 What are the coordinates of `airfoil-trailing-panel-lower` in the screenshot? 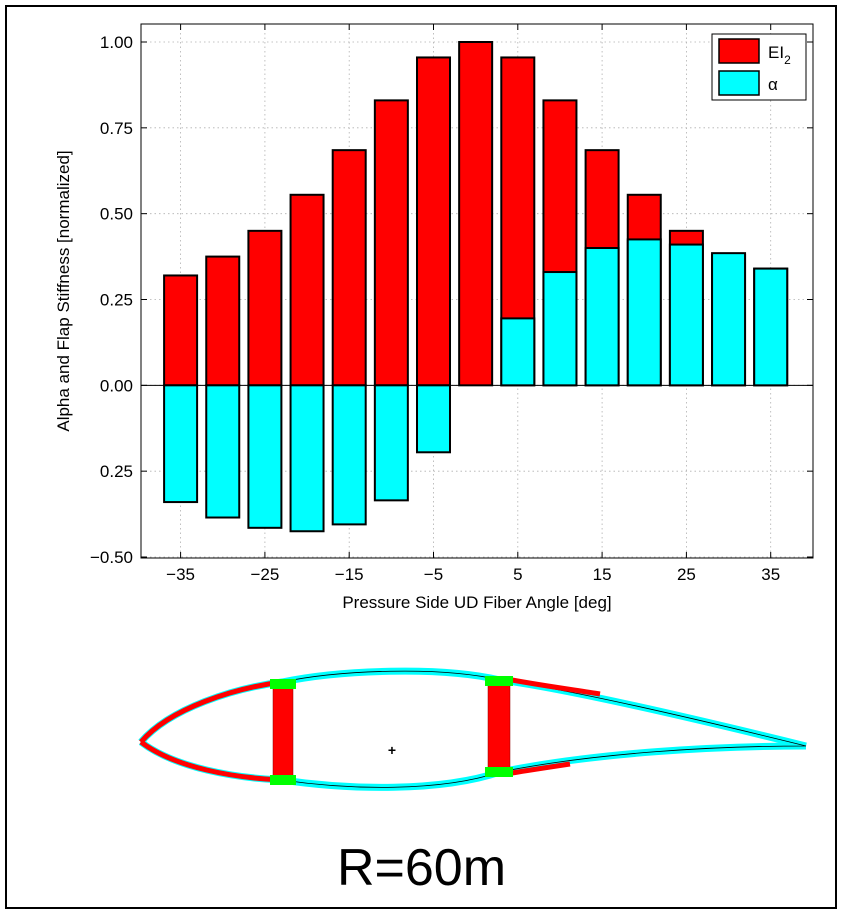 It's located at (541, 768).